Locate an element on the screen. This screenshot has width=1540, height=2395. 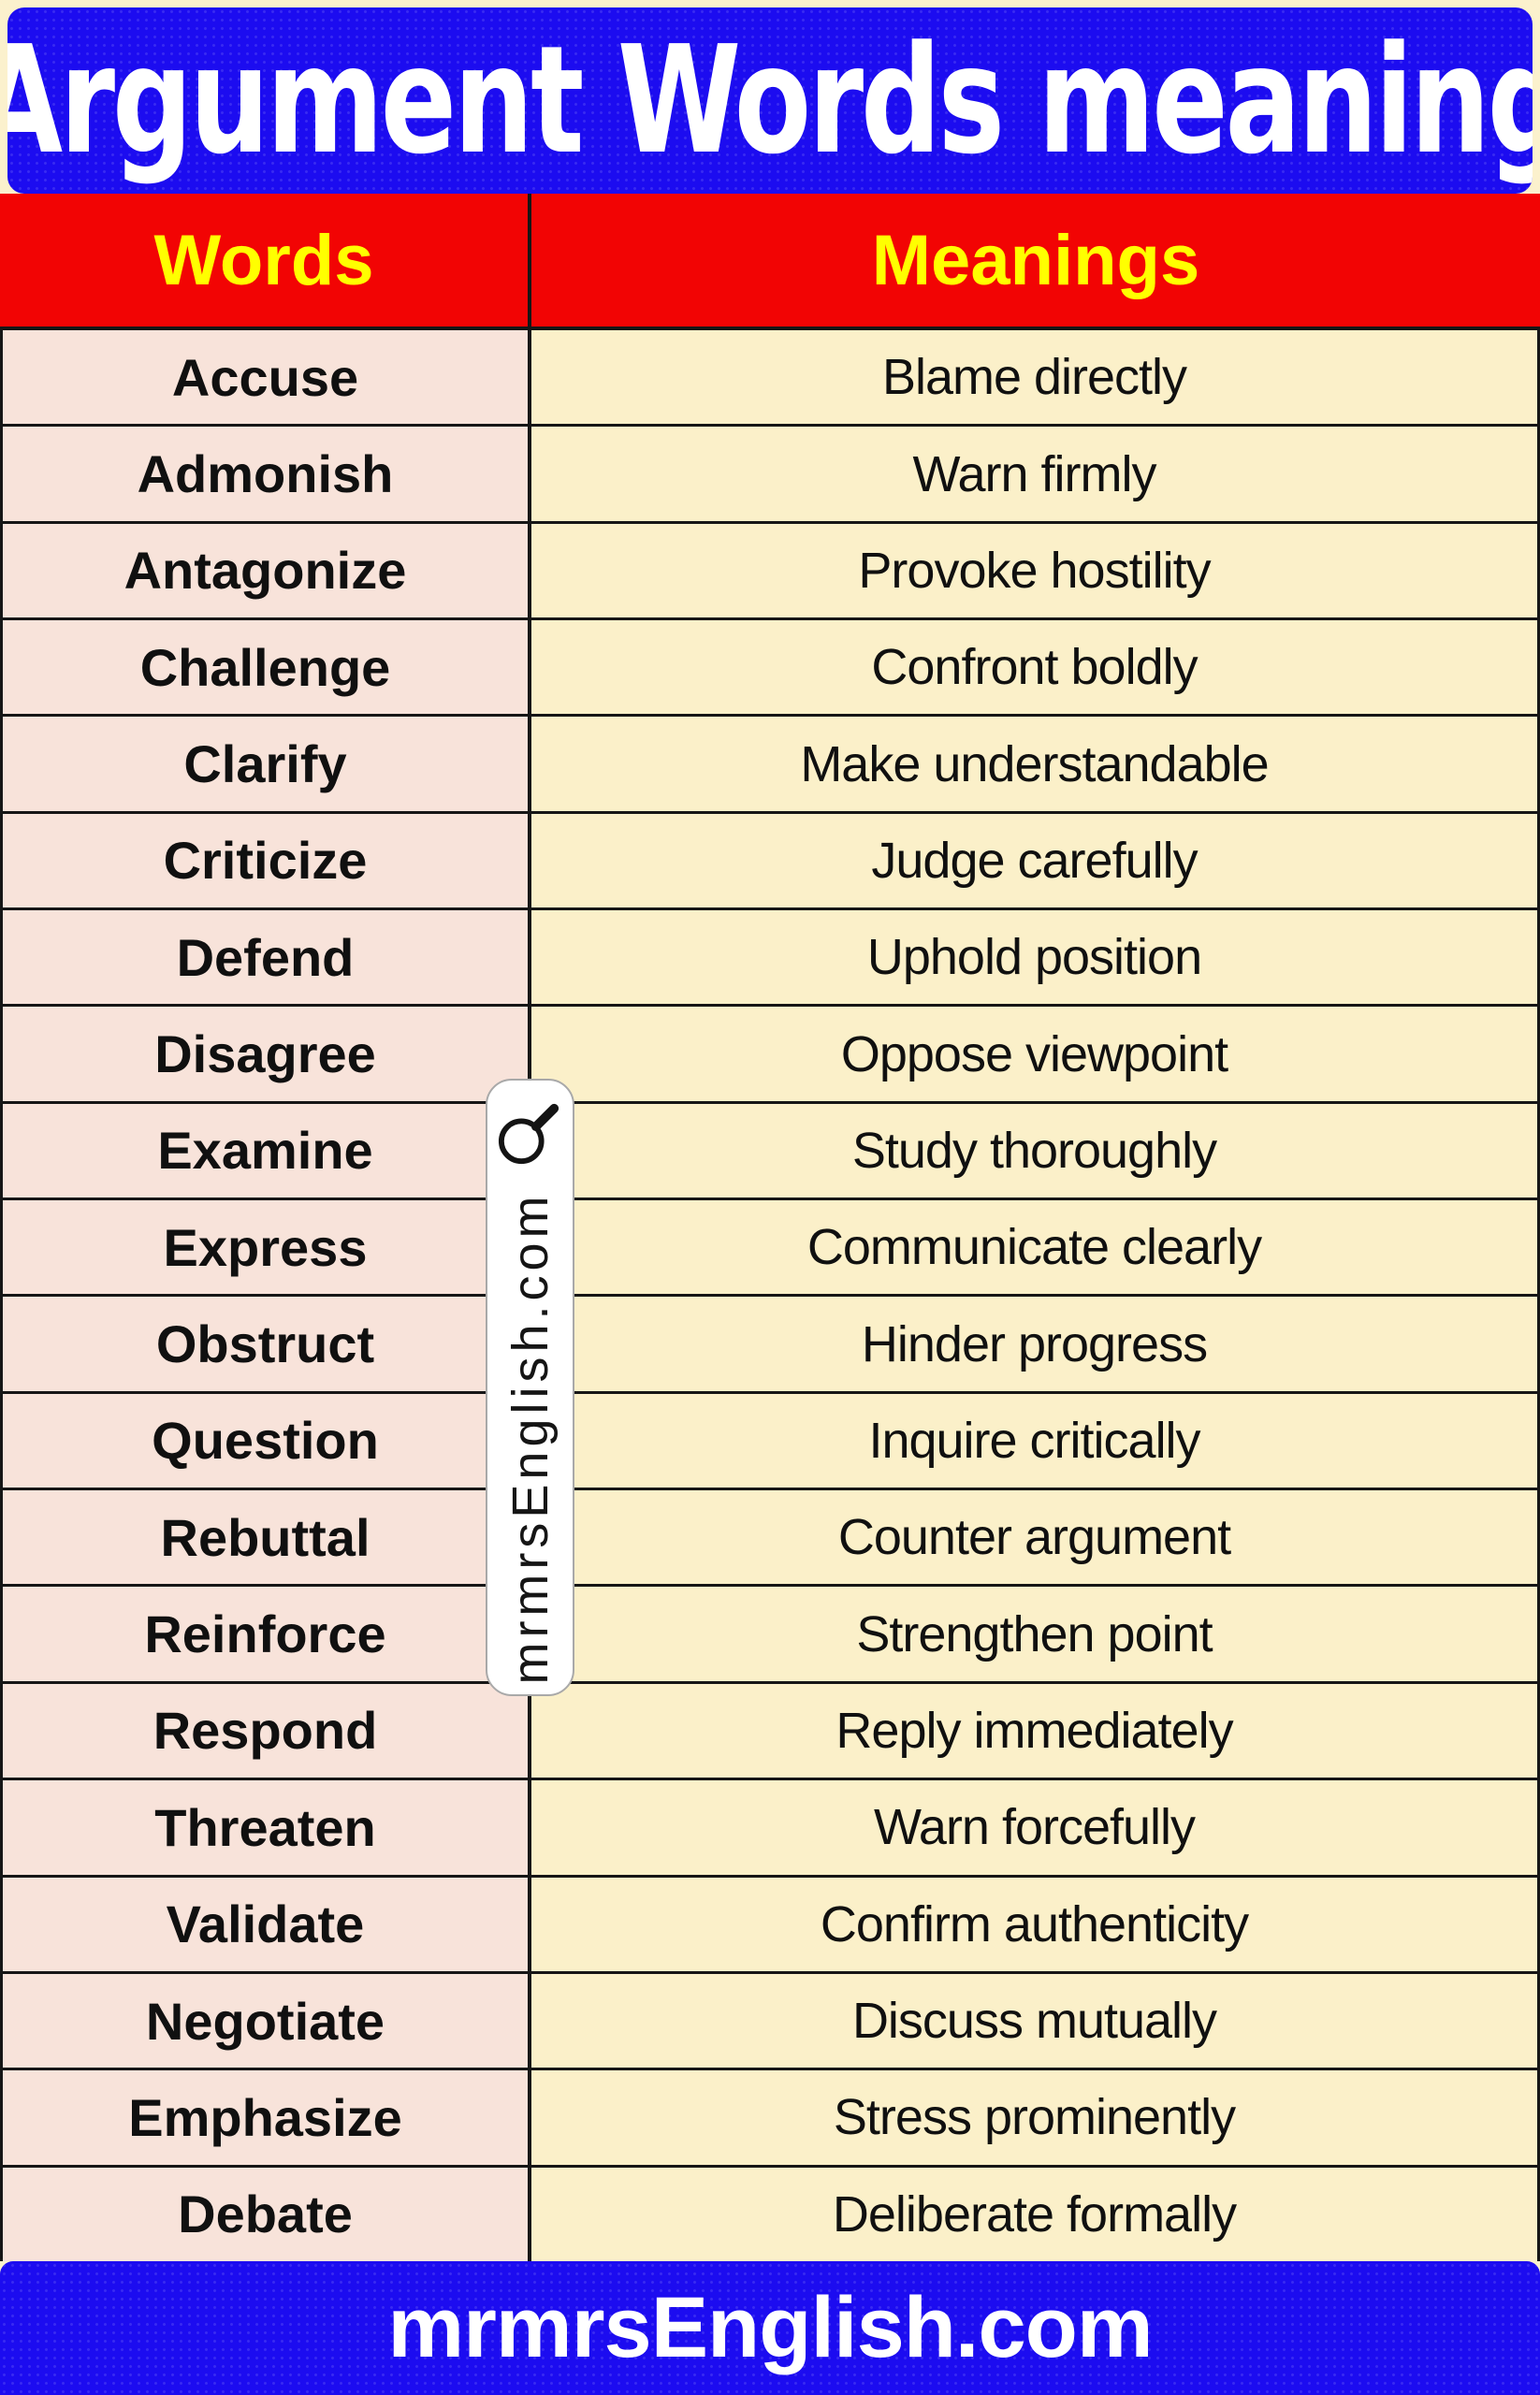
word-cell: Reinforce is located at coordinates (267, 1634).